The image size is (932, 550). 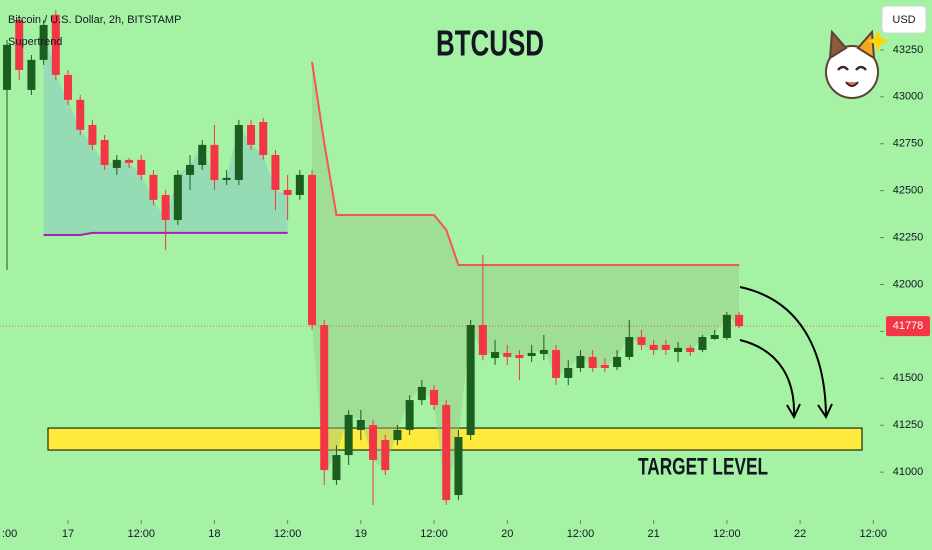 What do you see at coordinates (68, 534) in the screenshot?
I see `x-tick-label: 17` at bounding box center [68, 534].